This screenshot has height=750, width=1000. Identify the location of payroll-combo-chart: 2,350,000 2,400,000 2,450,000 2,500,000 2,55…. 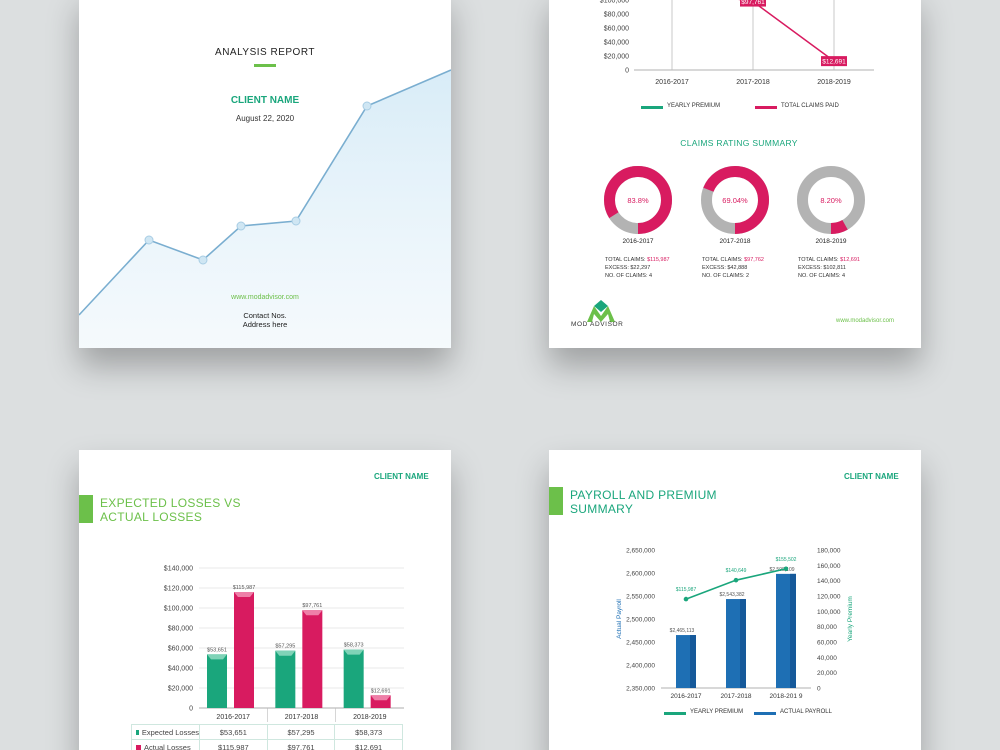
(735, 624).